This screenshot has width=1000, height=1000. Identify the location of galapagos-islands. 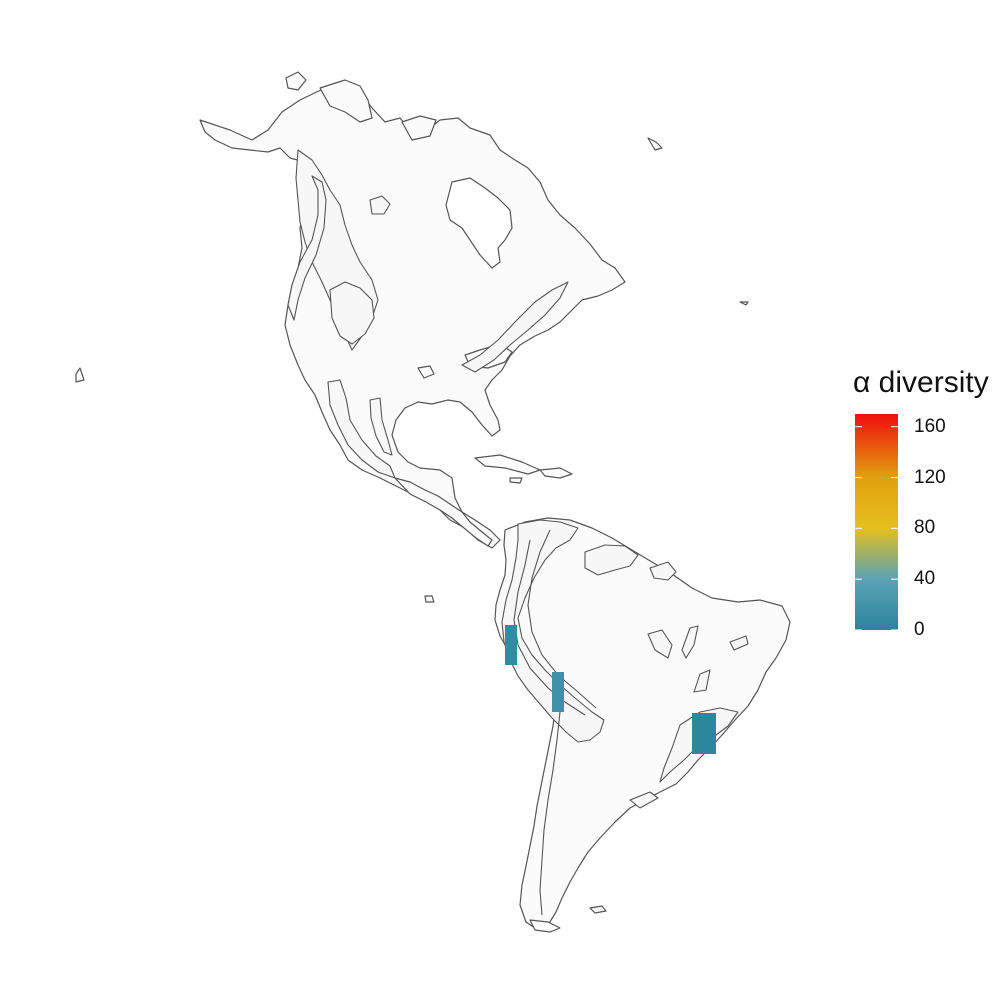
(429, 599).